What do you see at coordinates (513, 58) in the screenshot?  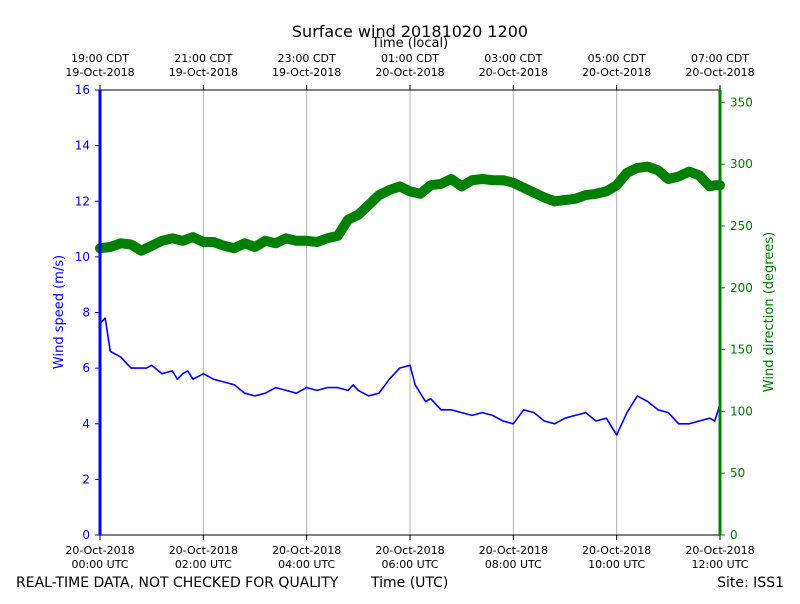 I see `top-tick-label-time: 03:00 CDT` at bounding box center [513, 58].